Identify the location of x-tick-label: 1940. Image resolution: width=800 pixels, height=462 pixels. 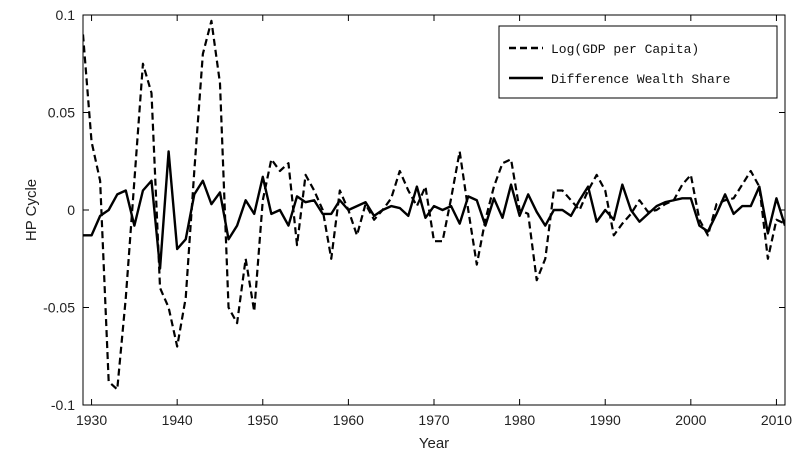
(177, 420).